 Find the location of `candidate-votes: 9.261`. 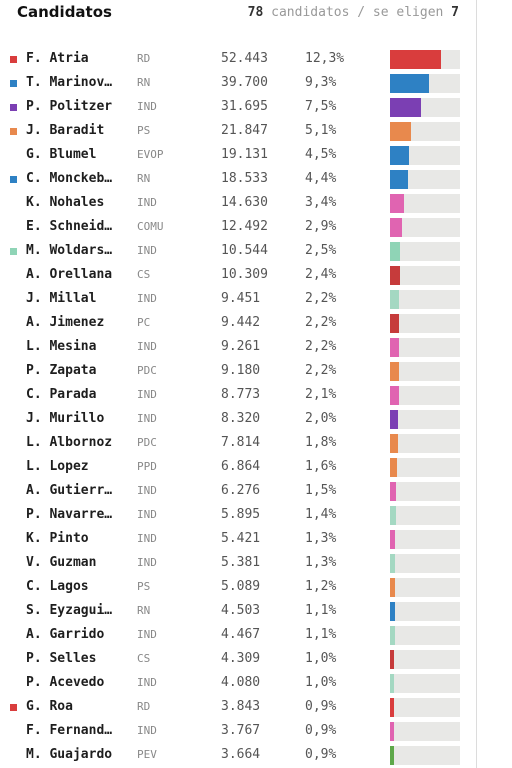

candidate-votes: 9.261 is located at coordinates (241, 346).